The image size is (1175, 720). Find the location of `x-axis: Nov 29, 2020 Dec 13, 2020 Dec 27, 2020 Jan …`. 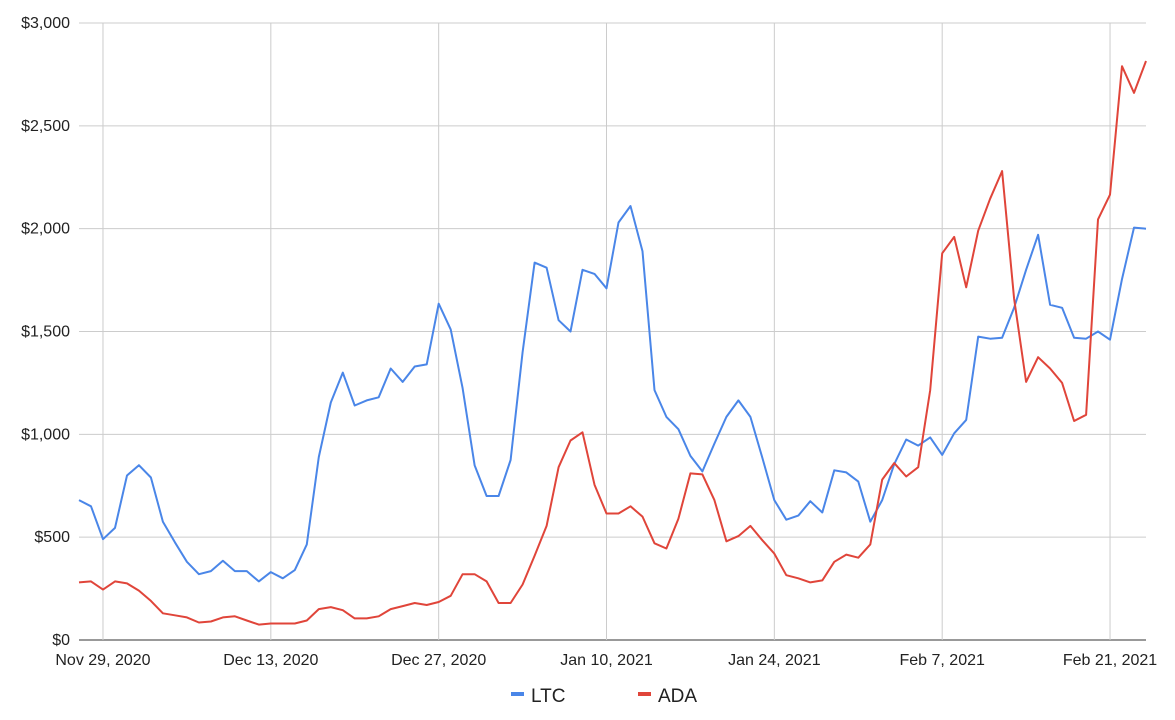

x-axis: Nov 29, 2020 Dec 13, 2020 Dec 27, 2020 Jan … is located at coordinates (606, 660).